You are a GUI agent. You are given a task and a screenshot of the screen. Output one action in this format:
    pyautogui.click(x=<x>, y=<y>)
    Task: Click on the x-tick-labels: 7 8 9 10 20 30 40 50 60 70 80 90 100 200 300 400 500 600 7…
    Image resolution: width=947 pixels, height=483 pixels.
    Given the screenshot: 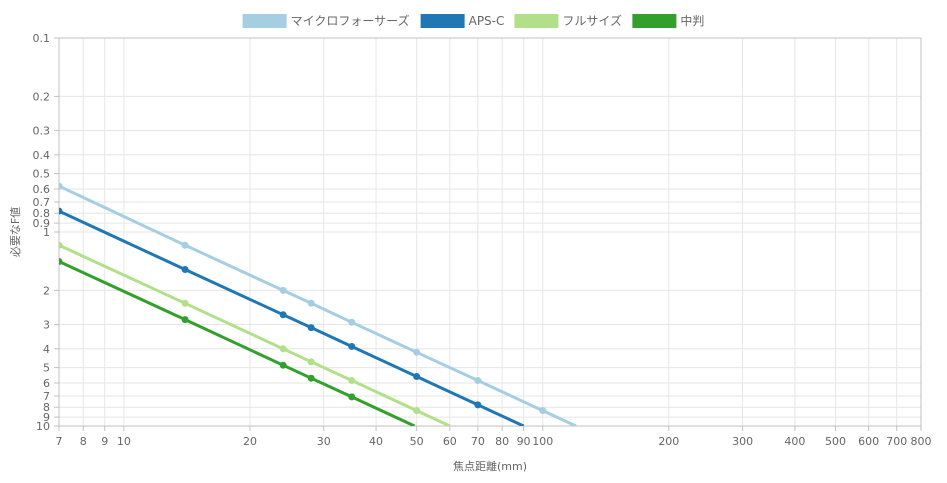 What is the action you would take?
    pyautogui.click(x=494, y=441)
    